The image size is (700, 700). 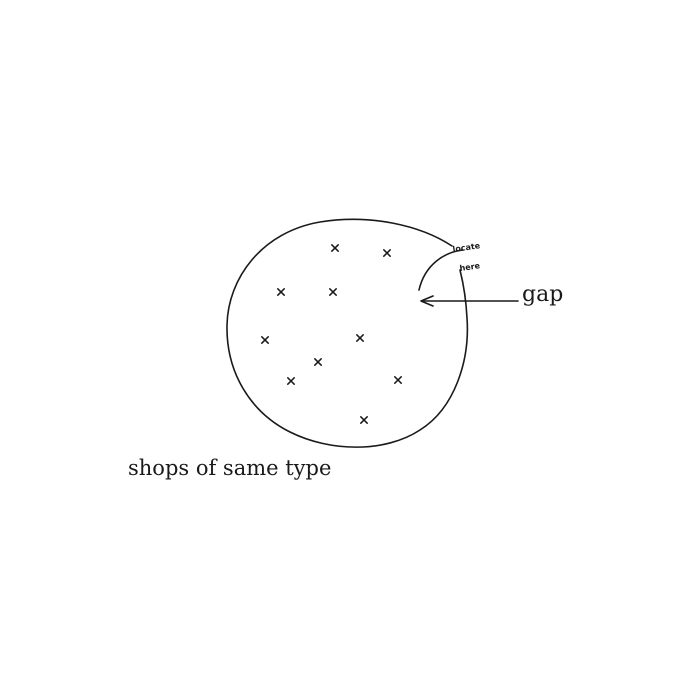 I want to click on handwritten-note-line1: locate, so click(x=466, y=247).